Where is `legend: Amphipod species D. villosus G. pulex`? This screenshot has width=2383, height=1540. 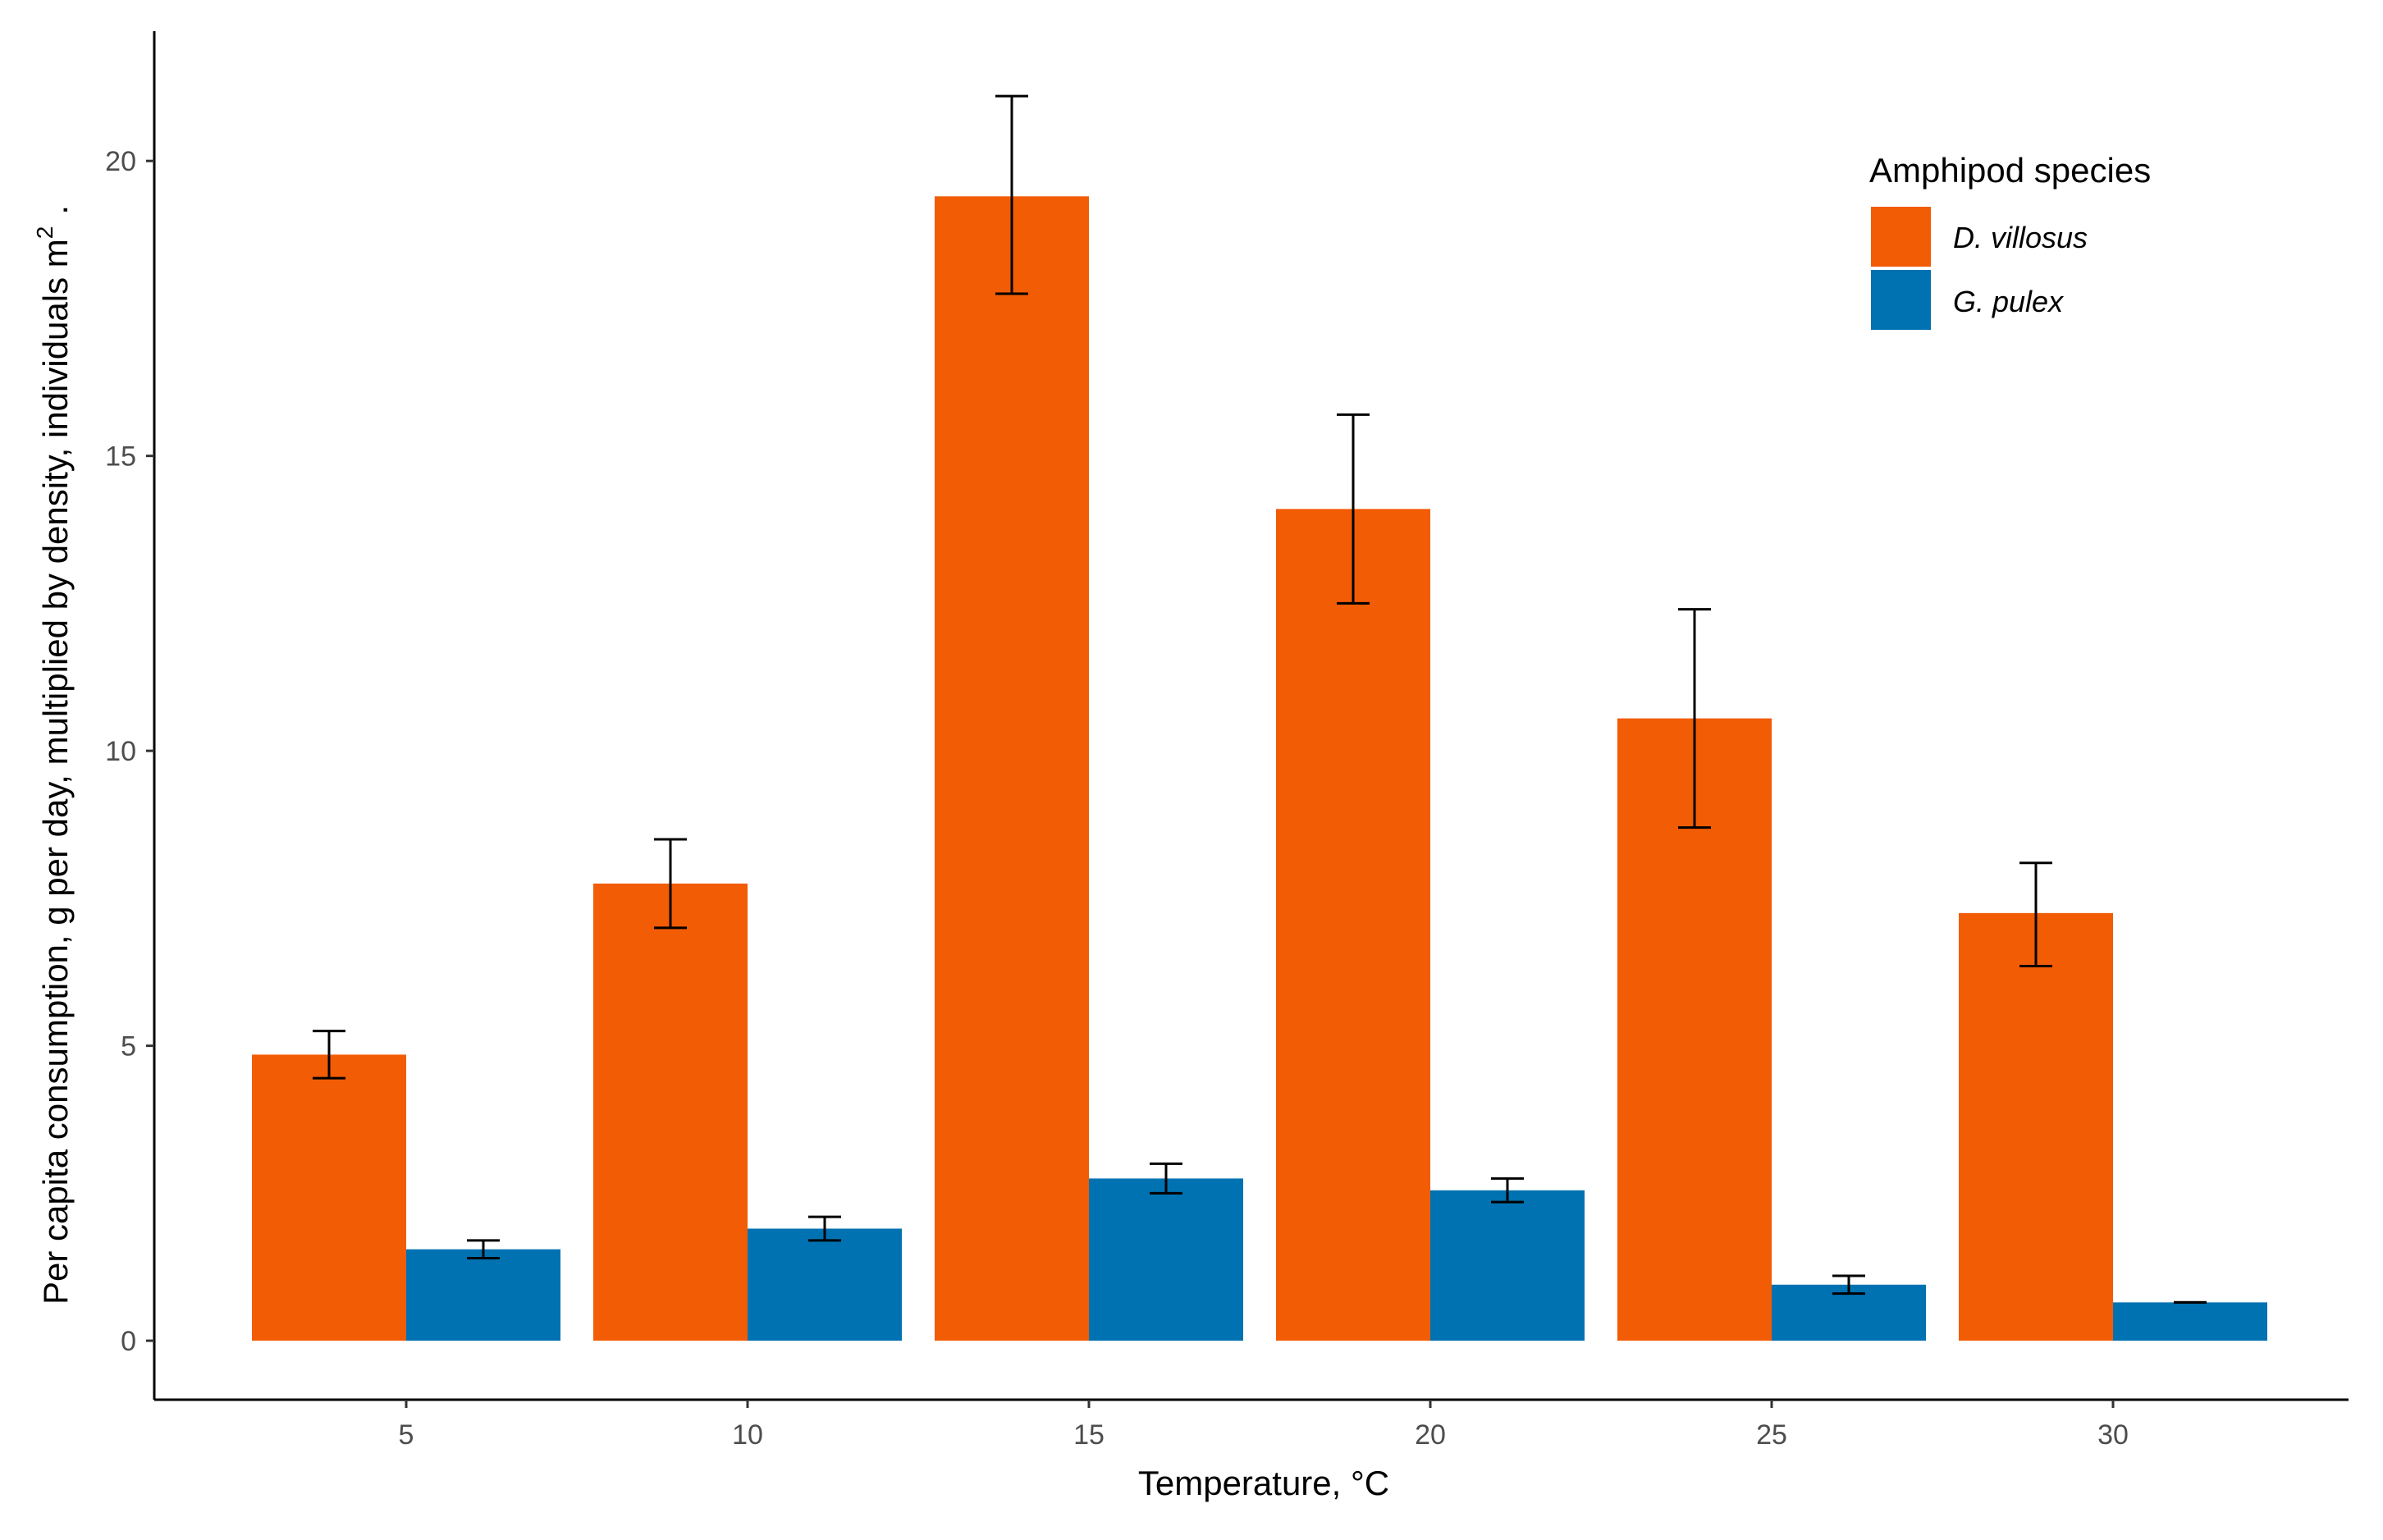
legend: Amphipod species D. villosus G. pulex is located at coordinates (2010, 241).